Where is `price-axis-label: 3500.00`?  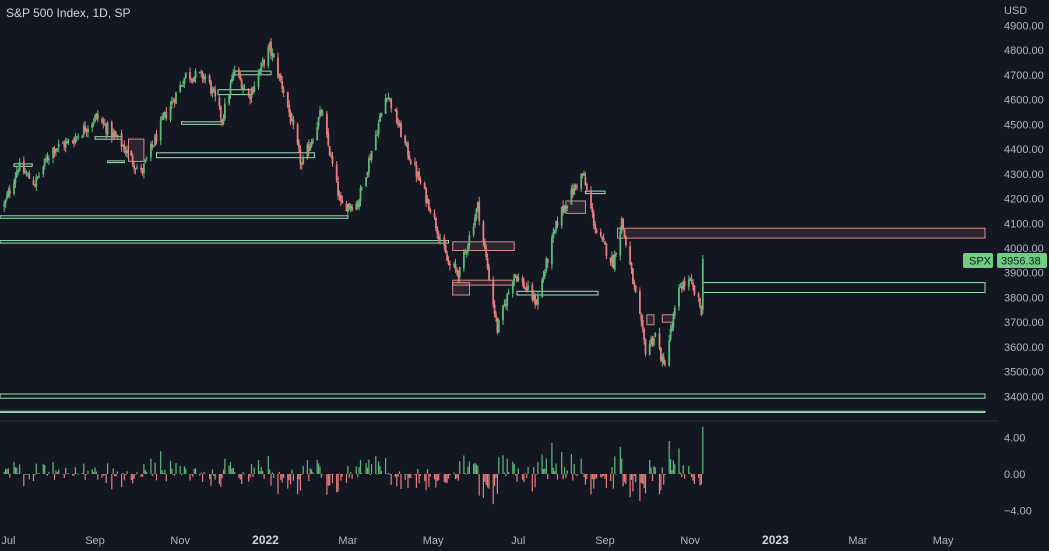 price-axis-label: 3500.00 is located at coordinates (1024, 373).